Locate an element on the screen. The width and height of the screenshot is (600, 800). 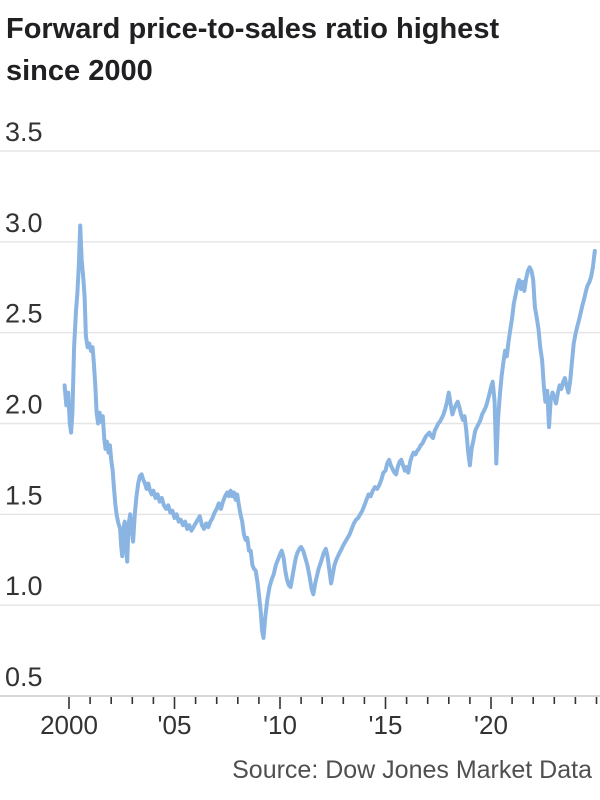
chart-title-line1: Forward price-to-sales ratio highest is located at coordinates (253, 29).